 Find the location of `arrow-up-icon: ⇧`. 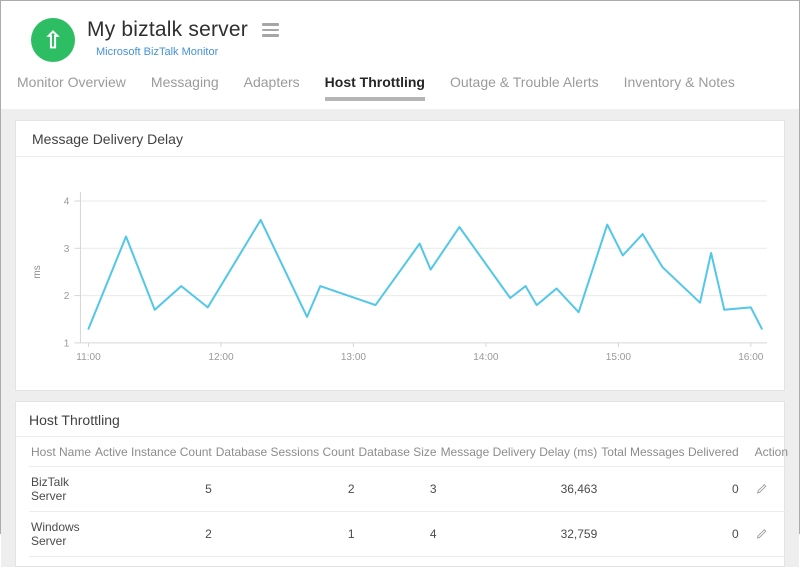

arrow-up-icon: ⇧ is located at coordinates (53, 39).